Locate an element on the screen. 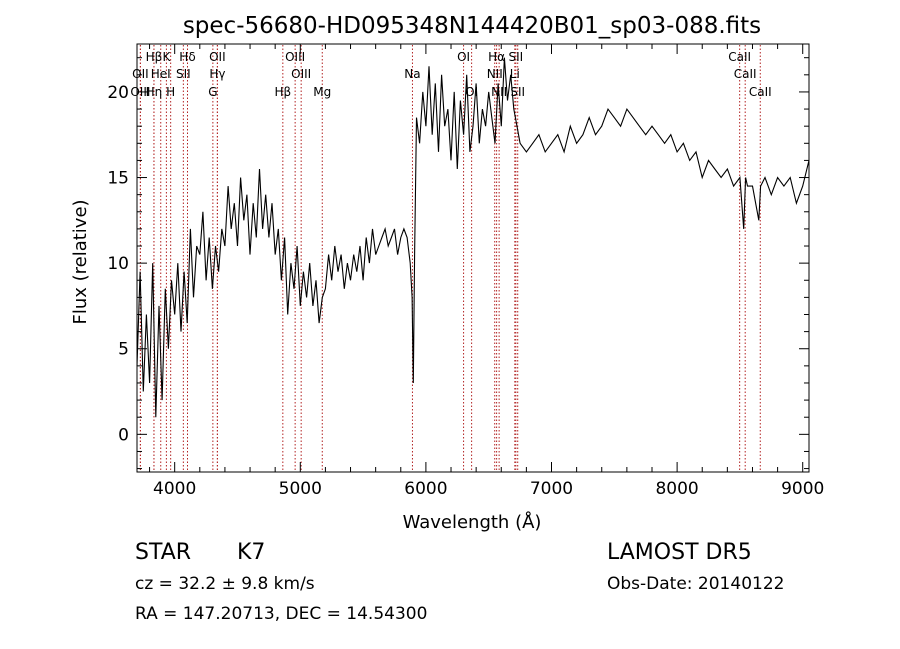 Image resolution: width=900 pixels, height=649 pixels. coordinates: RA = 147.20713, DEC = 14.54300 is located at coordinates (281, 614).